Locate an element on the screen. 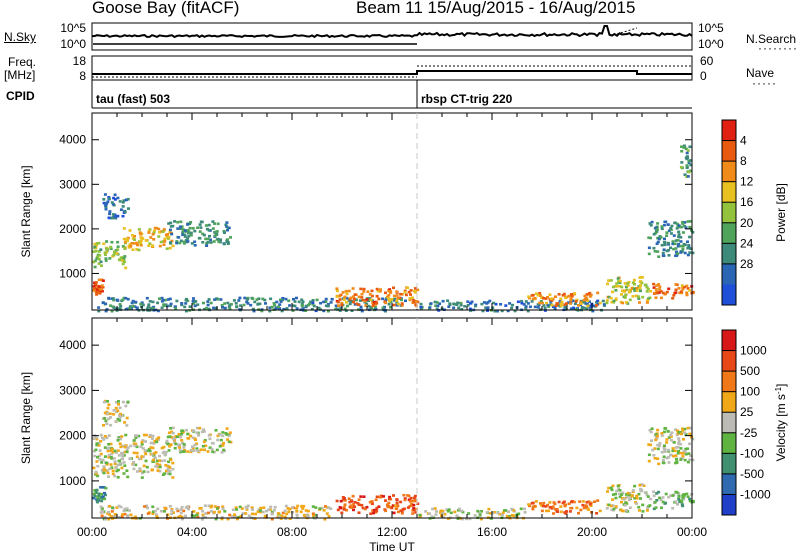  power-ytick-label: 4000 is located at coordinates (72, 140).